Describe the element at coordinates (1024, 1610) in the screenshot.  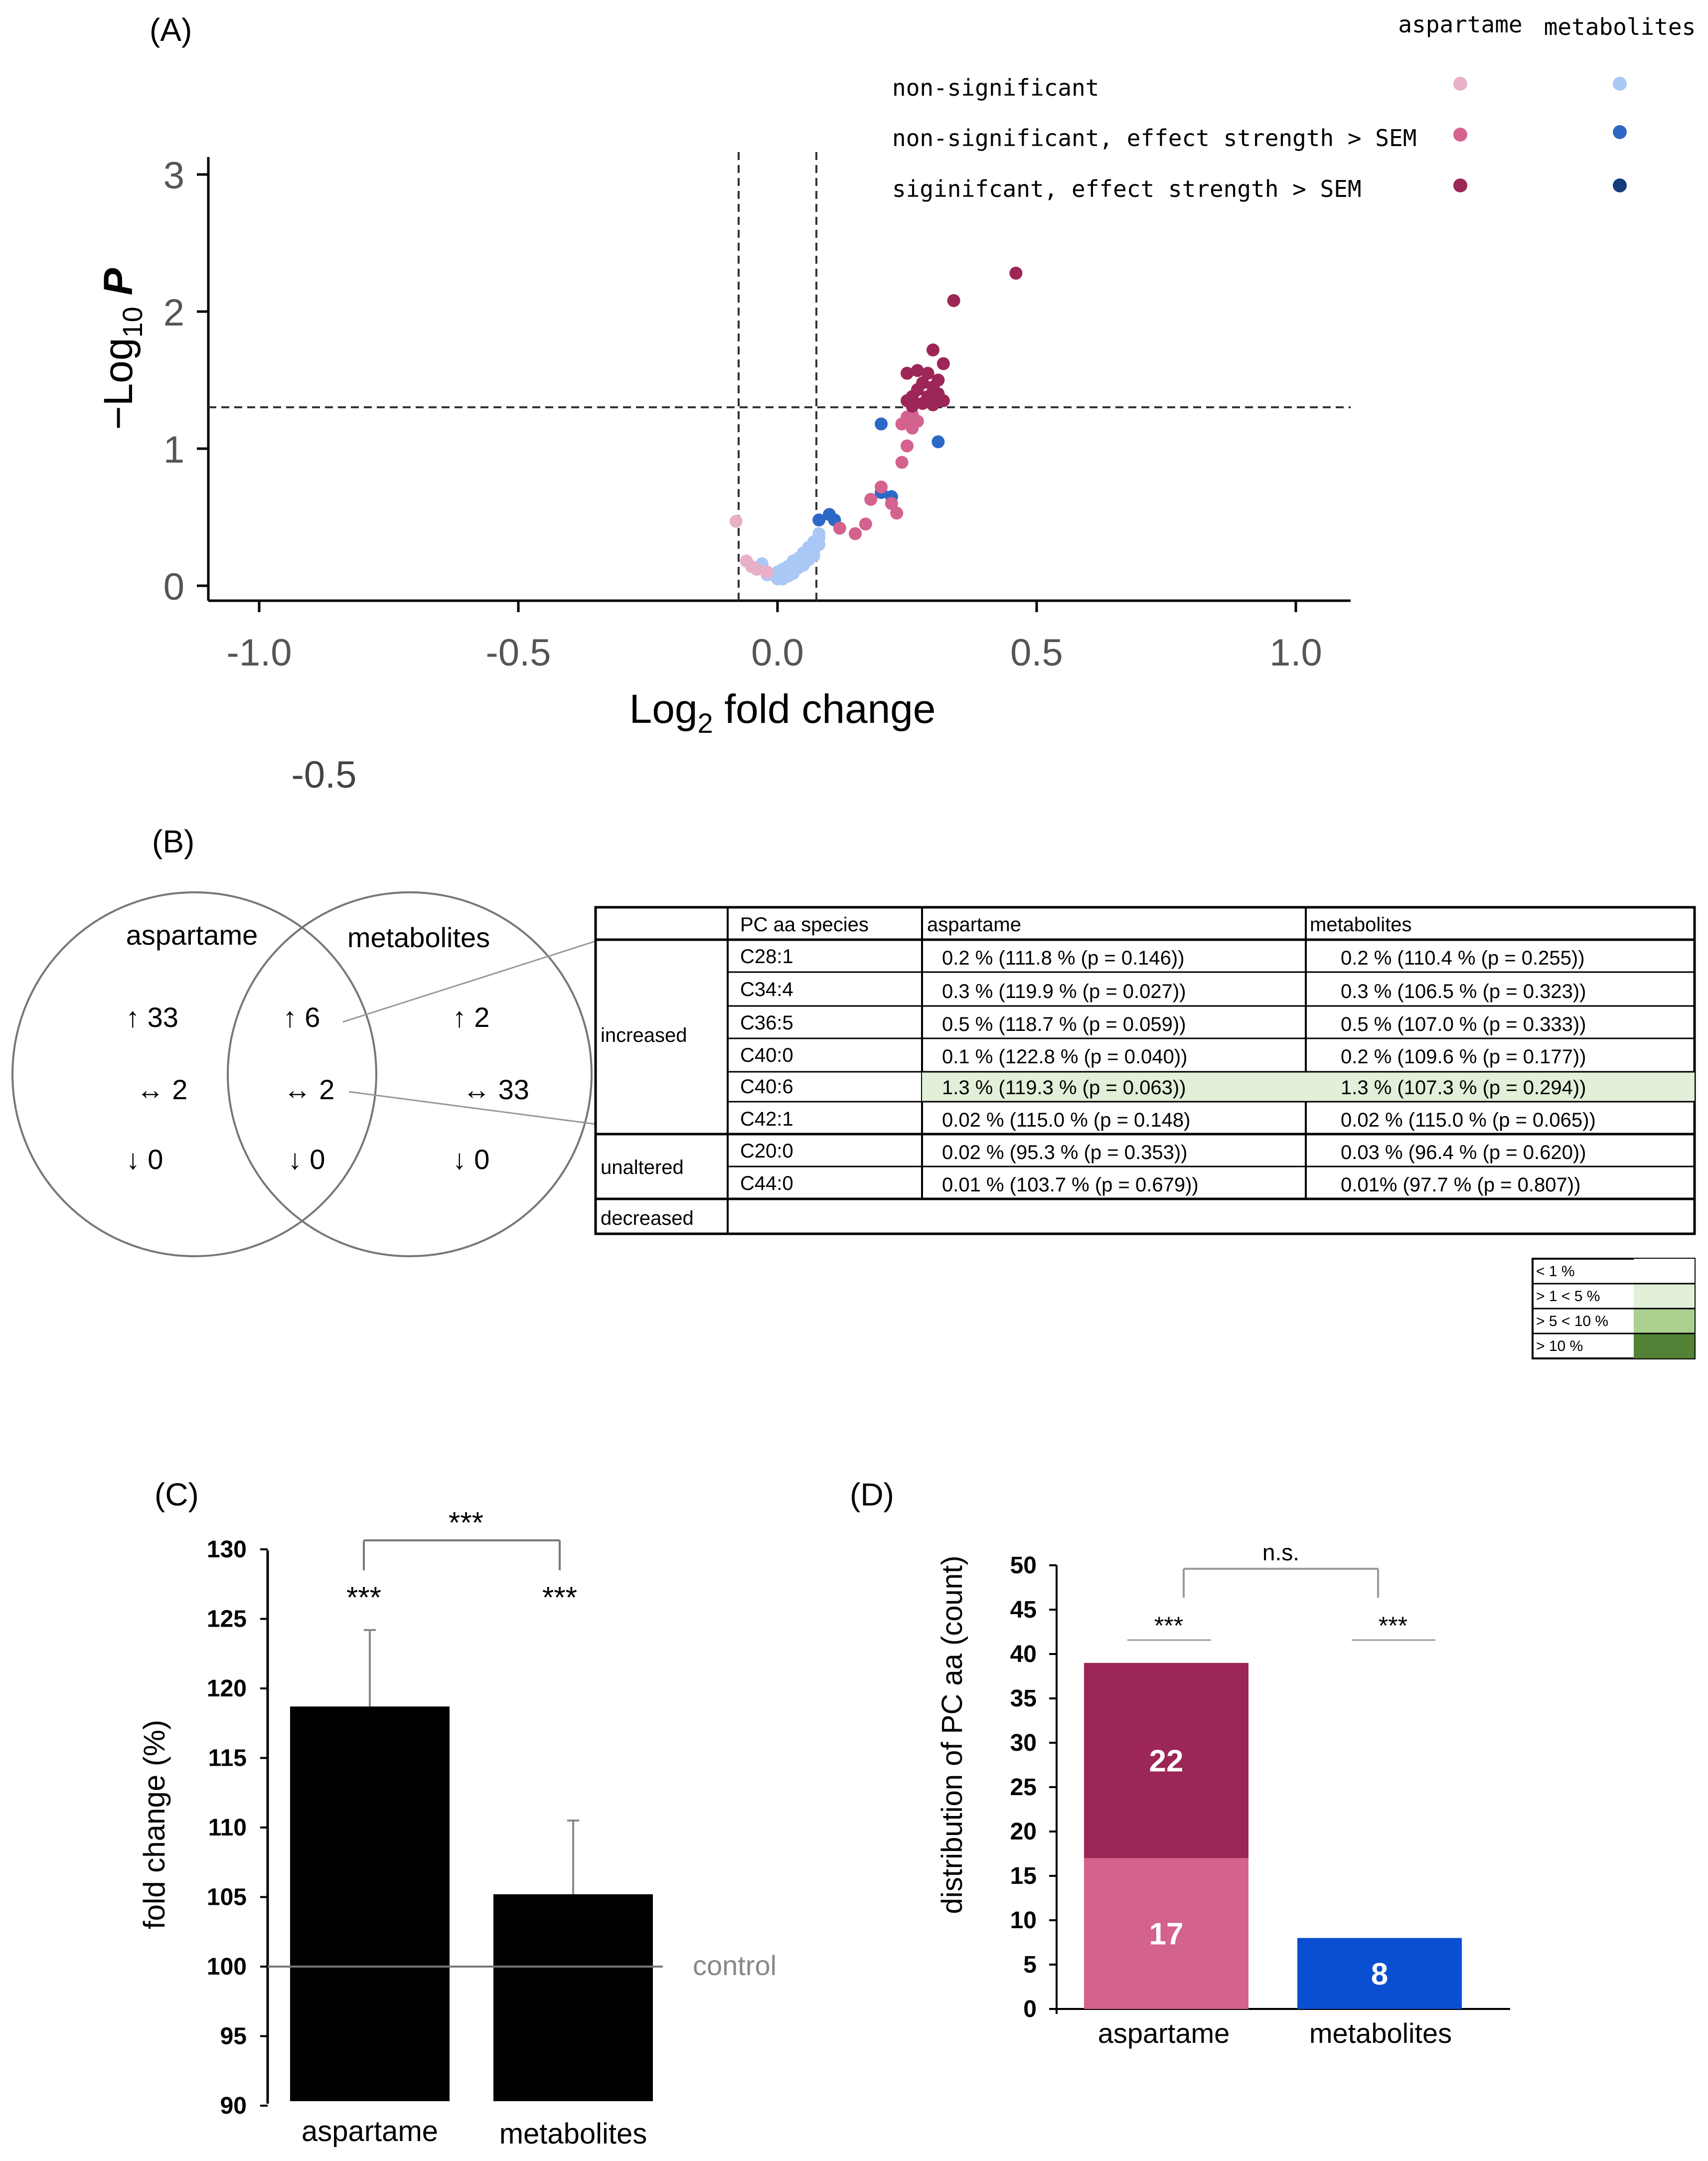
I see `d-y-tick-label: 45` at that location.